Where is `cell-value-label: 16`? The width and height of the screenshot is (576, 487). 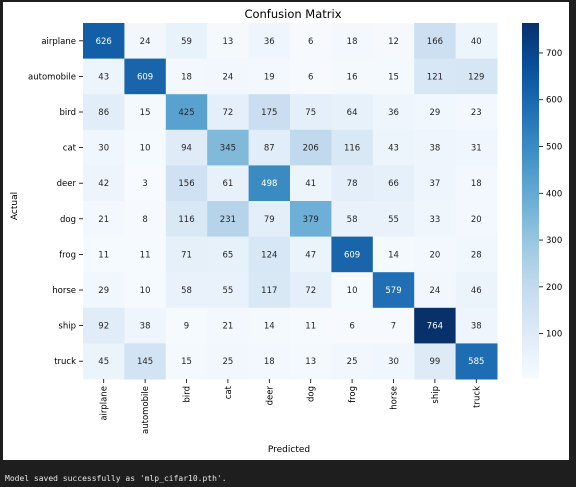
cell-value-label: 16 is located at coordinates (352, 77).